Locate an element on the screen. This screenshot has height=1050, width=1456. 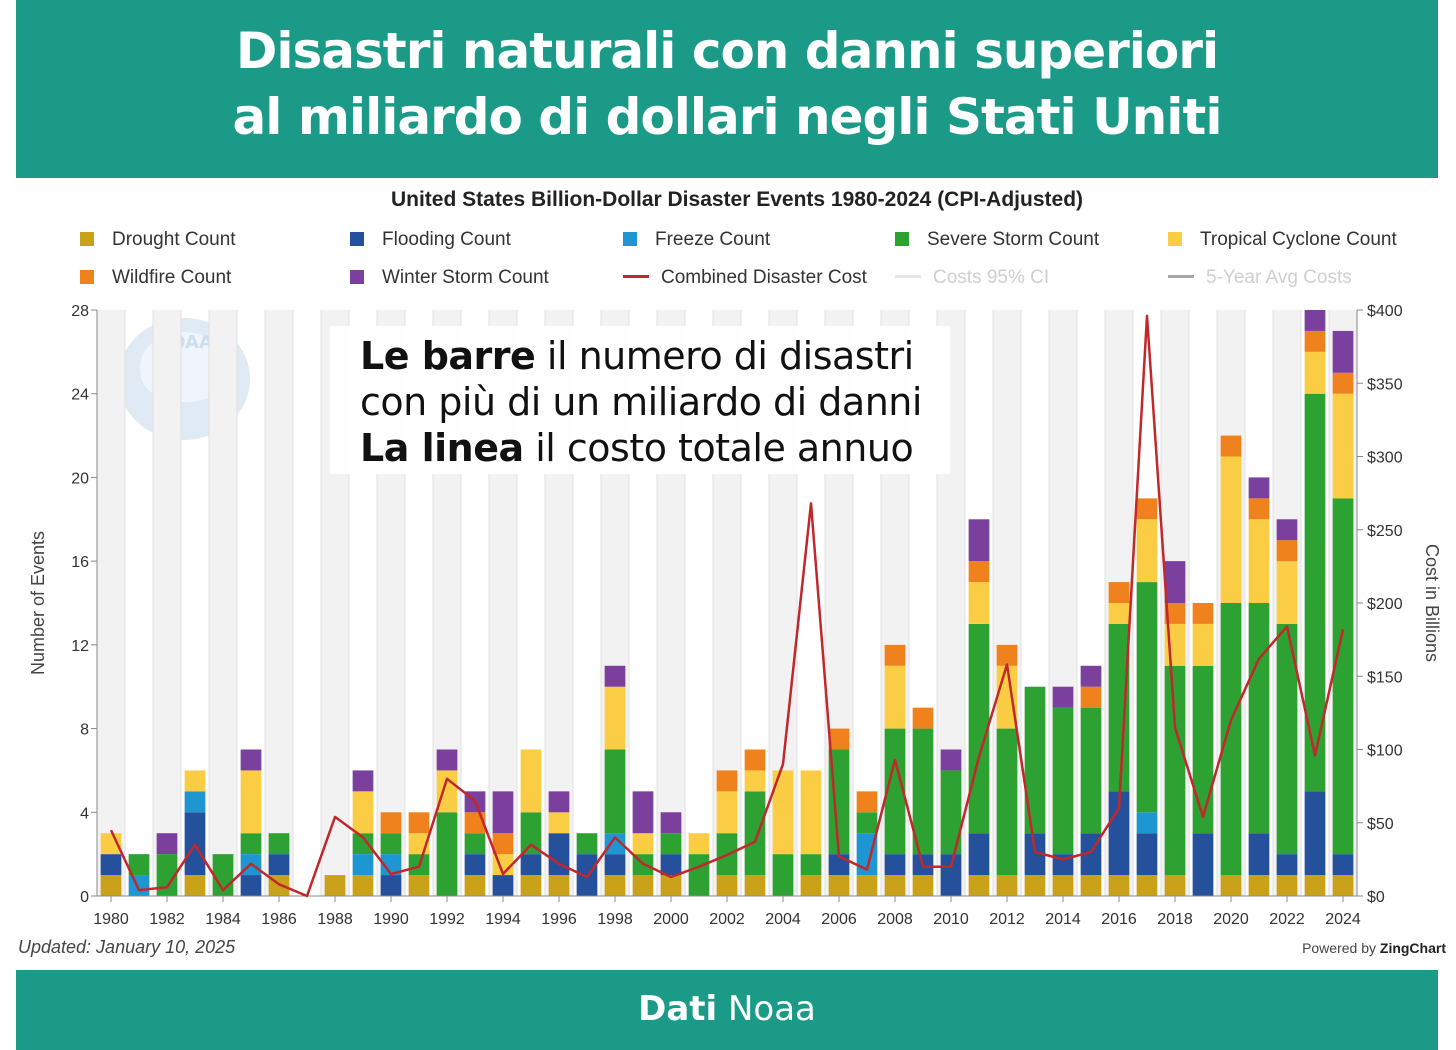
bar-flooding-count-2017 is located at coordinates (1147, 854).